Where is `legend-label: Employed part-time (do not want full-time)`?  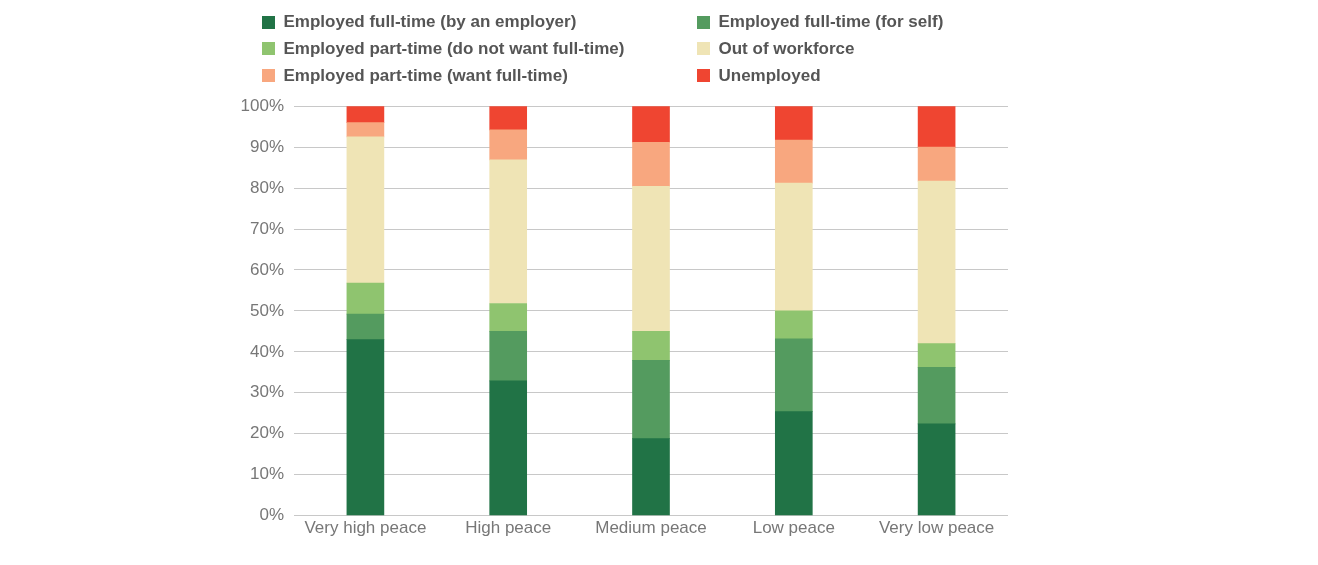
legend-label: Employed part-time (do not want full-time) is located at coordinates (454, 48).